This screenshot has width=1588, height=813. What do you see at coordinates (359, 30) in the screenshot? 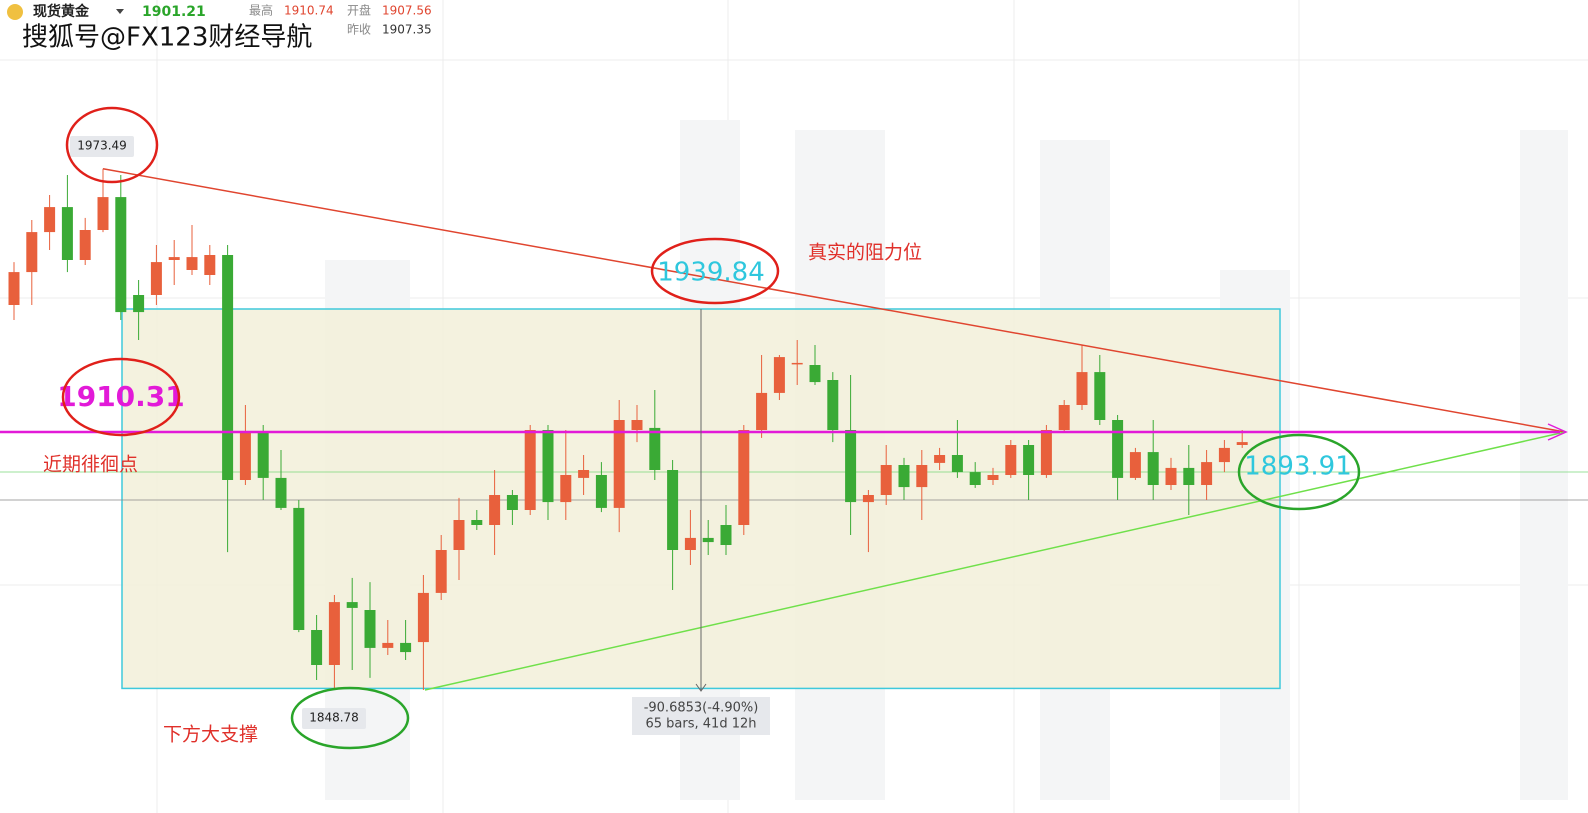
I see `prev-close-label: 昨收` at bounding box center [359, 30].